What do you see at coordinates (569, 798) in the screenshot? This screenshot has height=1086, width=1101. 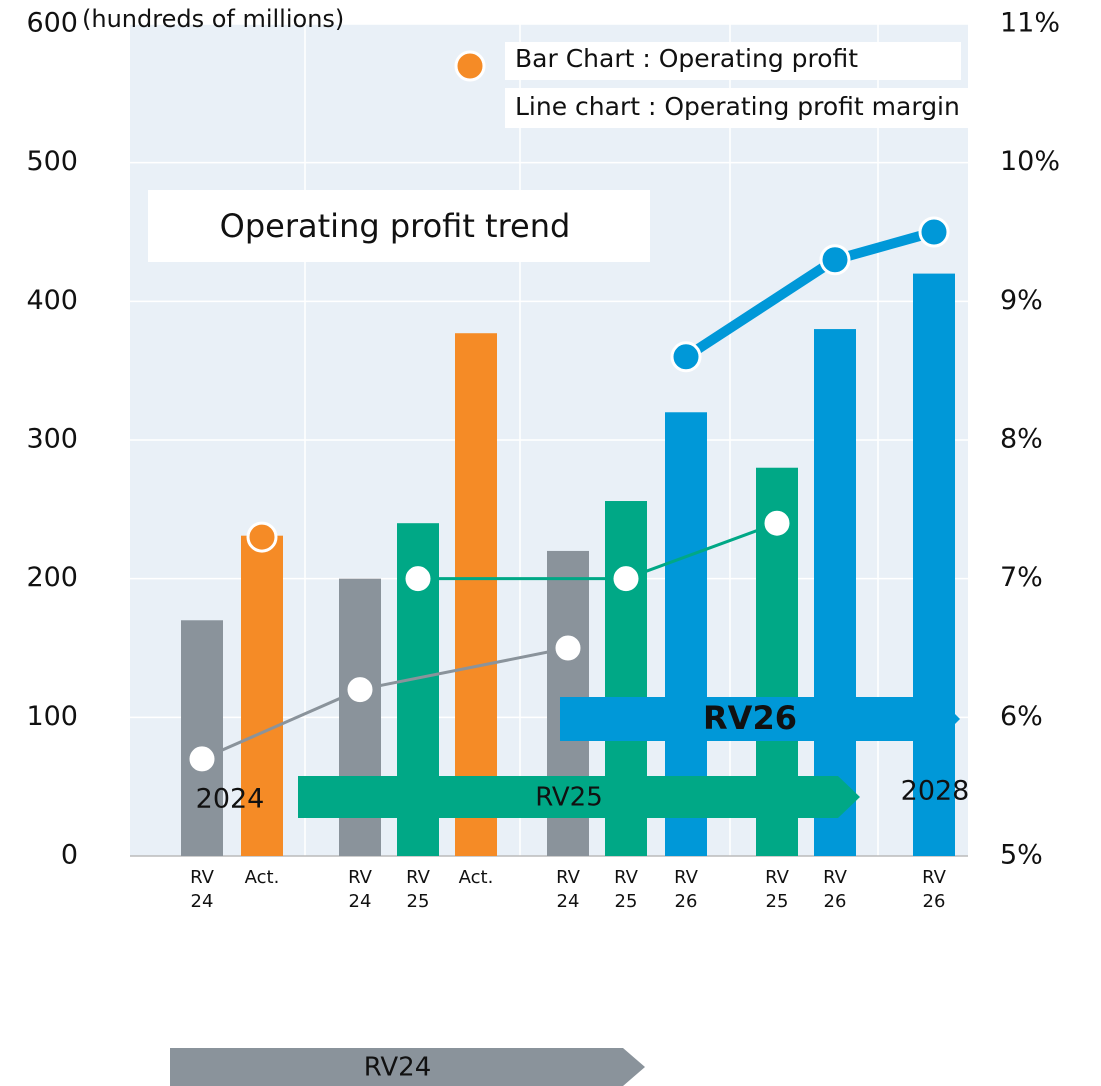 I see `plan-label: RV25` at bounding box center [569, 798].